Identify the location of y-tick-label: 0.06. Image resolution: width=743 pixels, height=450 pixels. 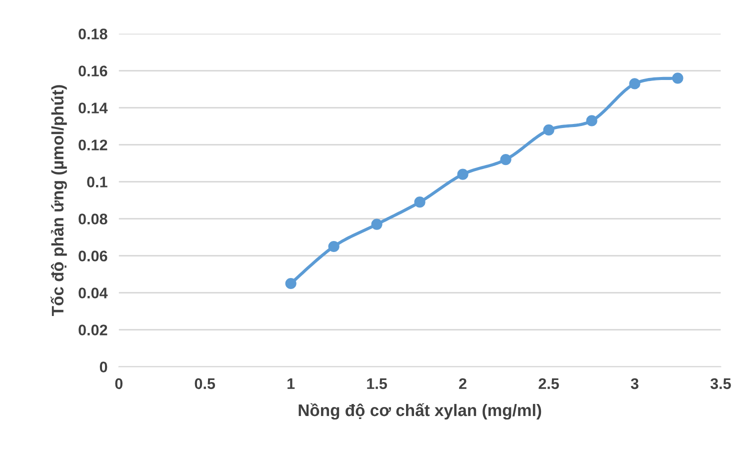
(93, 256).